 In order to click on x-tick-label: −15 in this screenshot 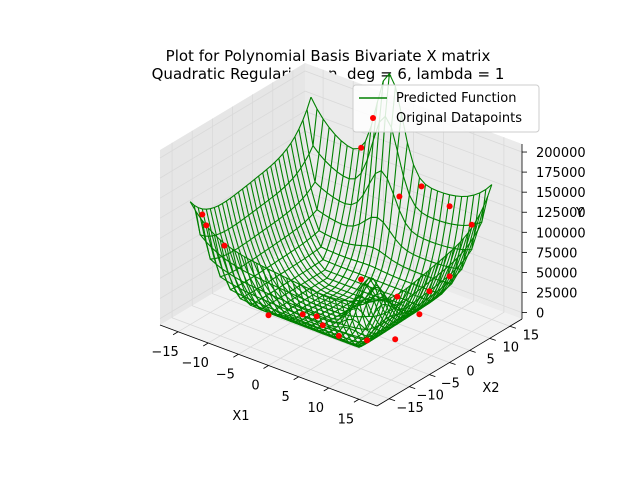, I will do `click(164, 352)`.